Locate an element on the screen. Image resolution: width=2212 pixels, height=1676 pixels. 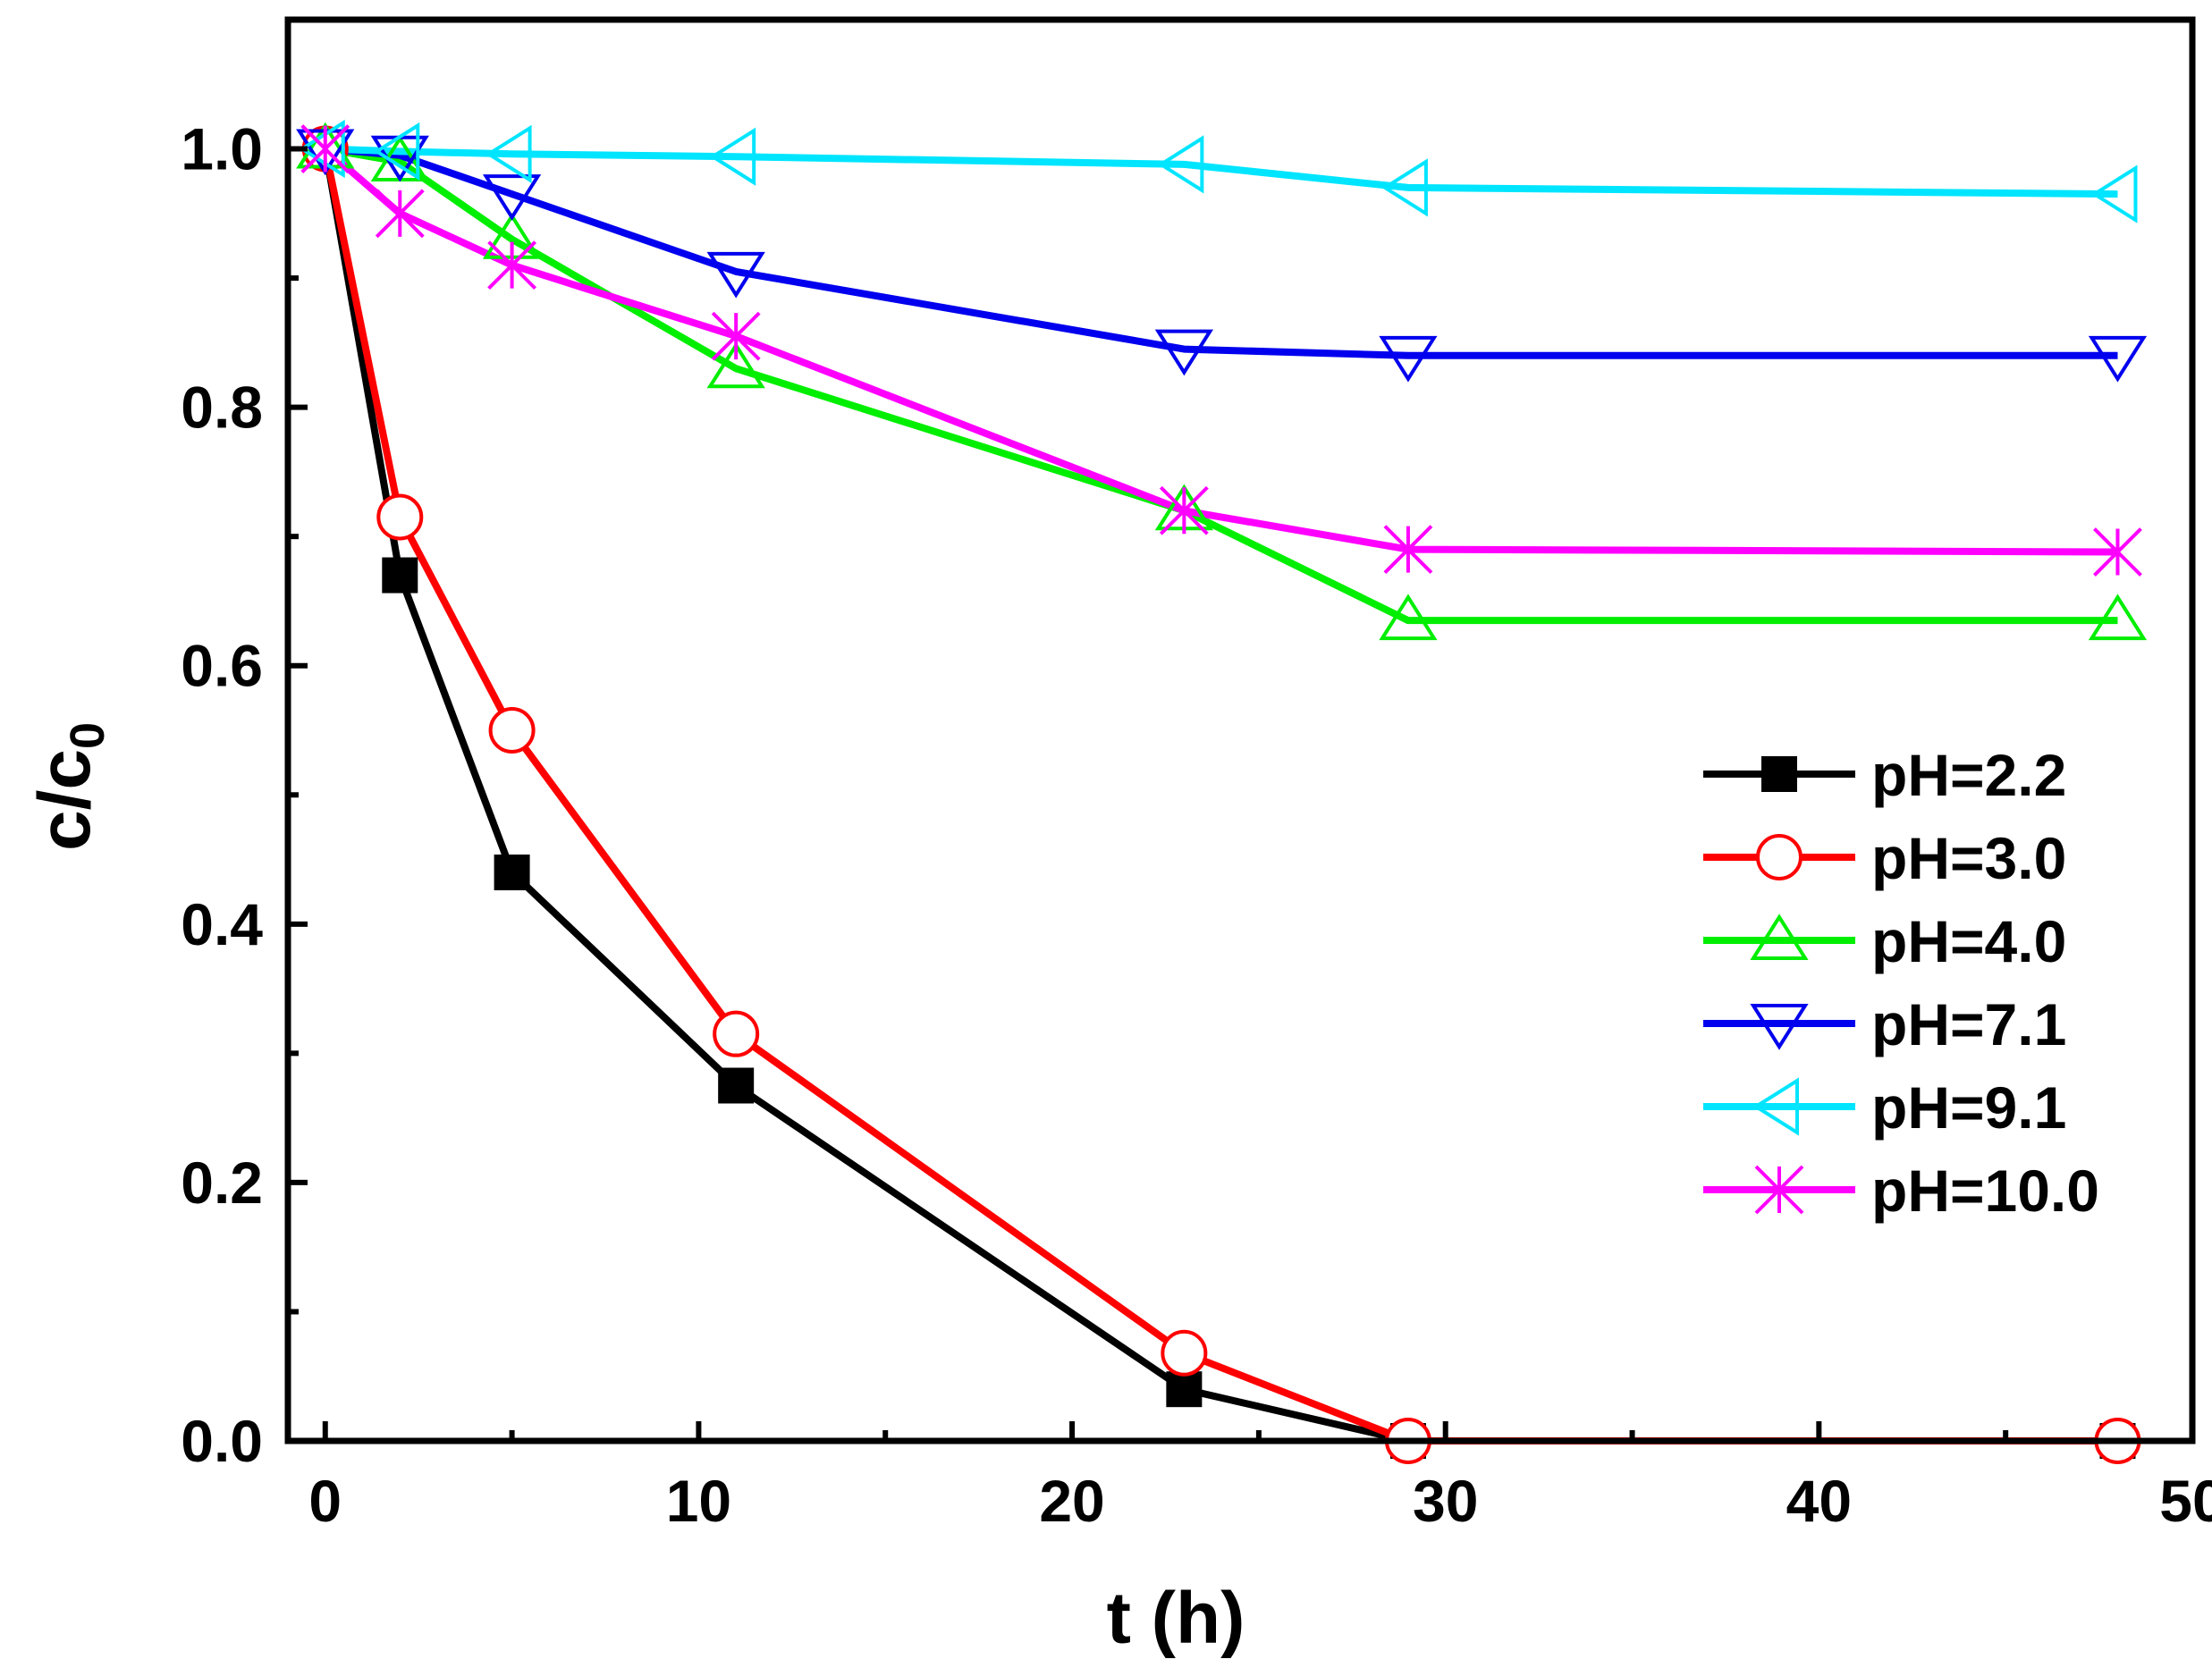
legend-label-1: pH=3.0 is located at coordinates (1968, 858).